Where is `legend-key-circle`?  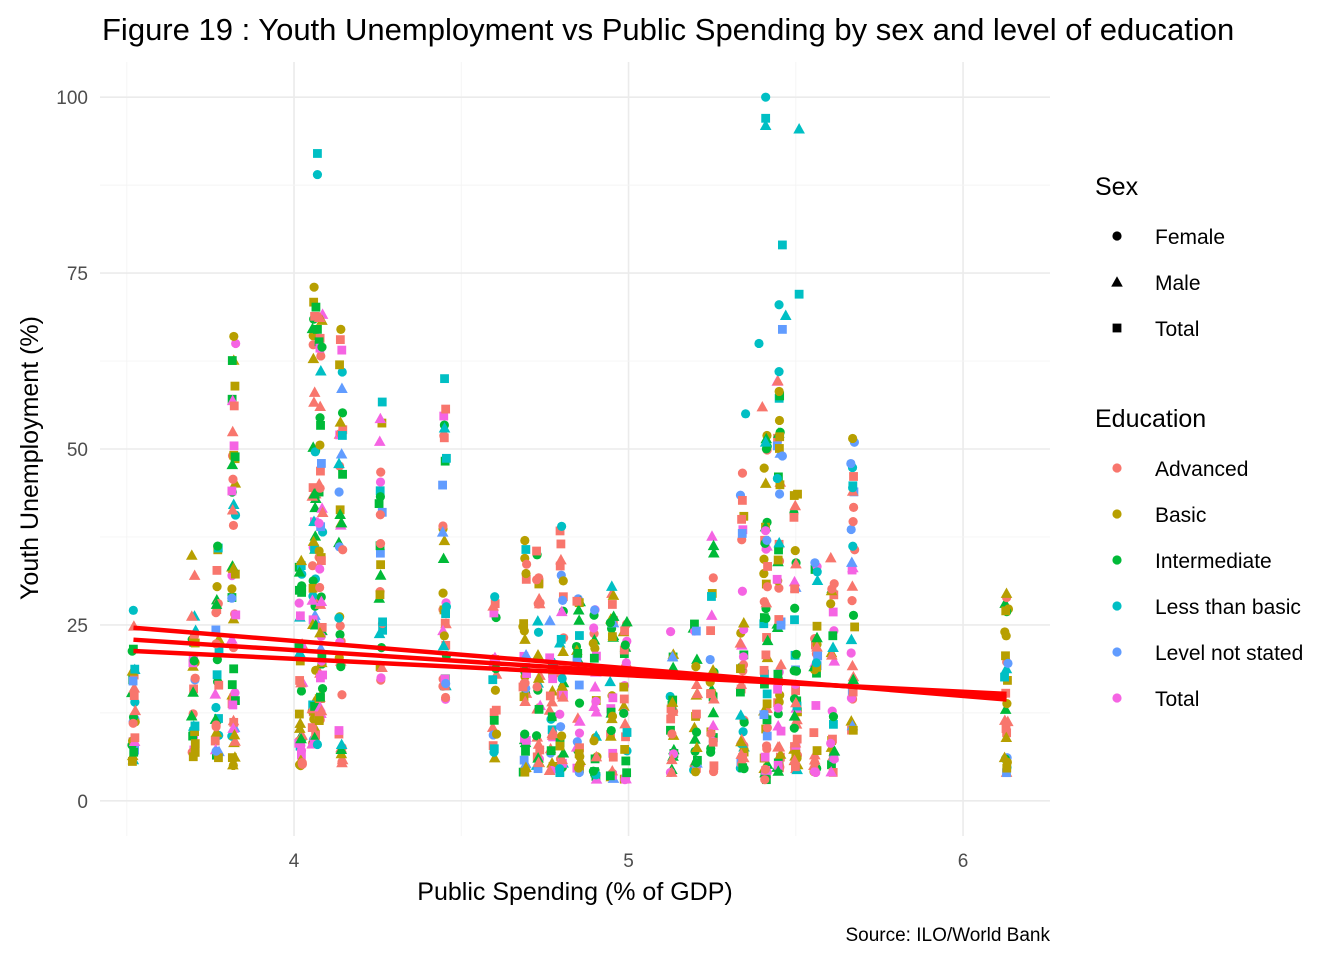
legend-key-circle is located at coordinates (1117, 236).